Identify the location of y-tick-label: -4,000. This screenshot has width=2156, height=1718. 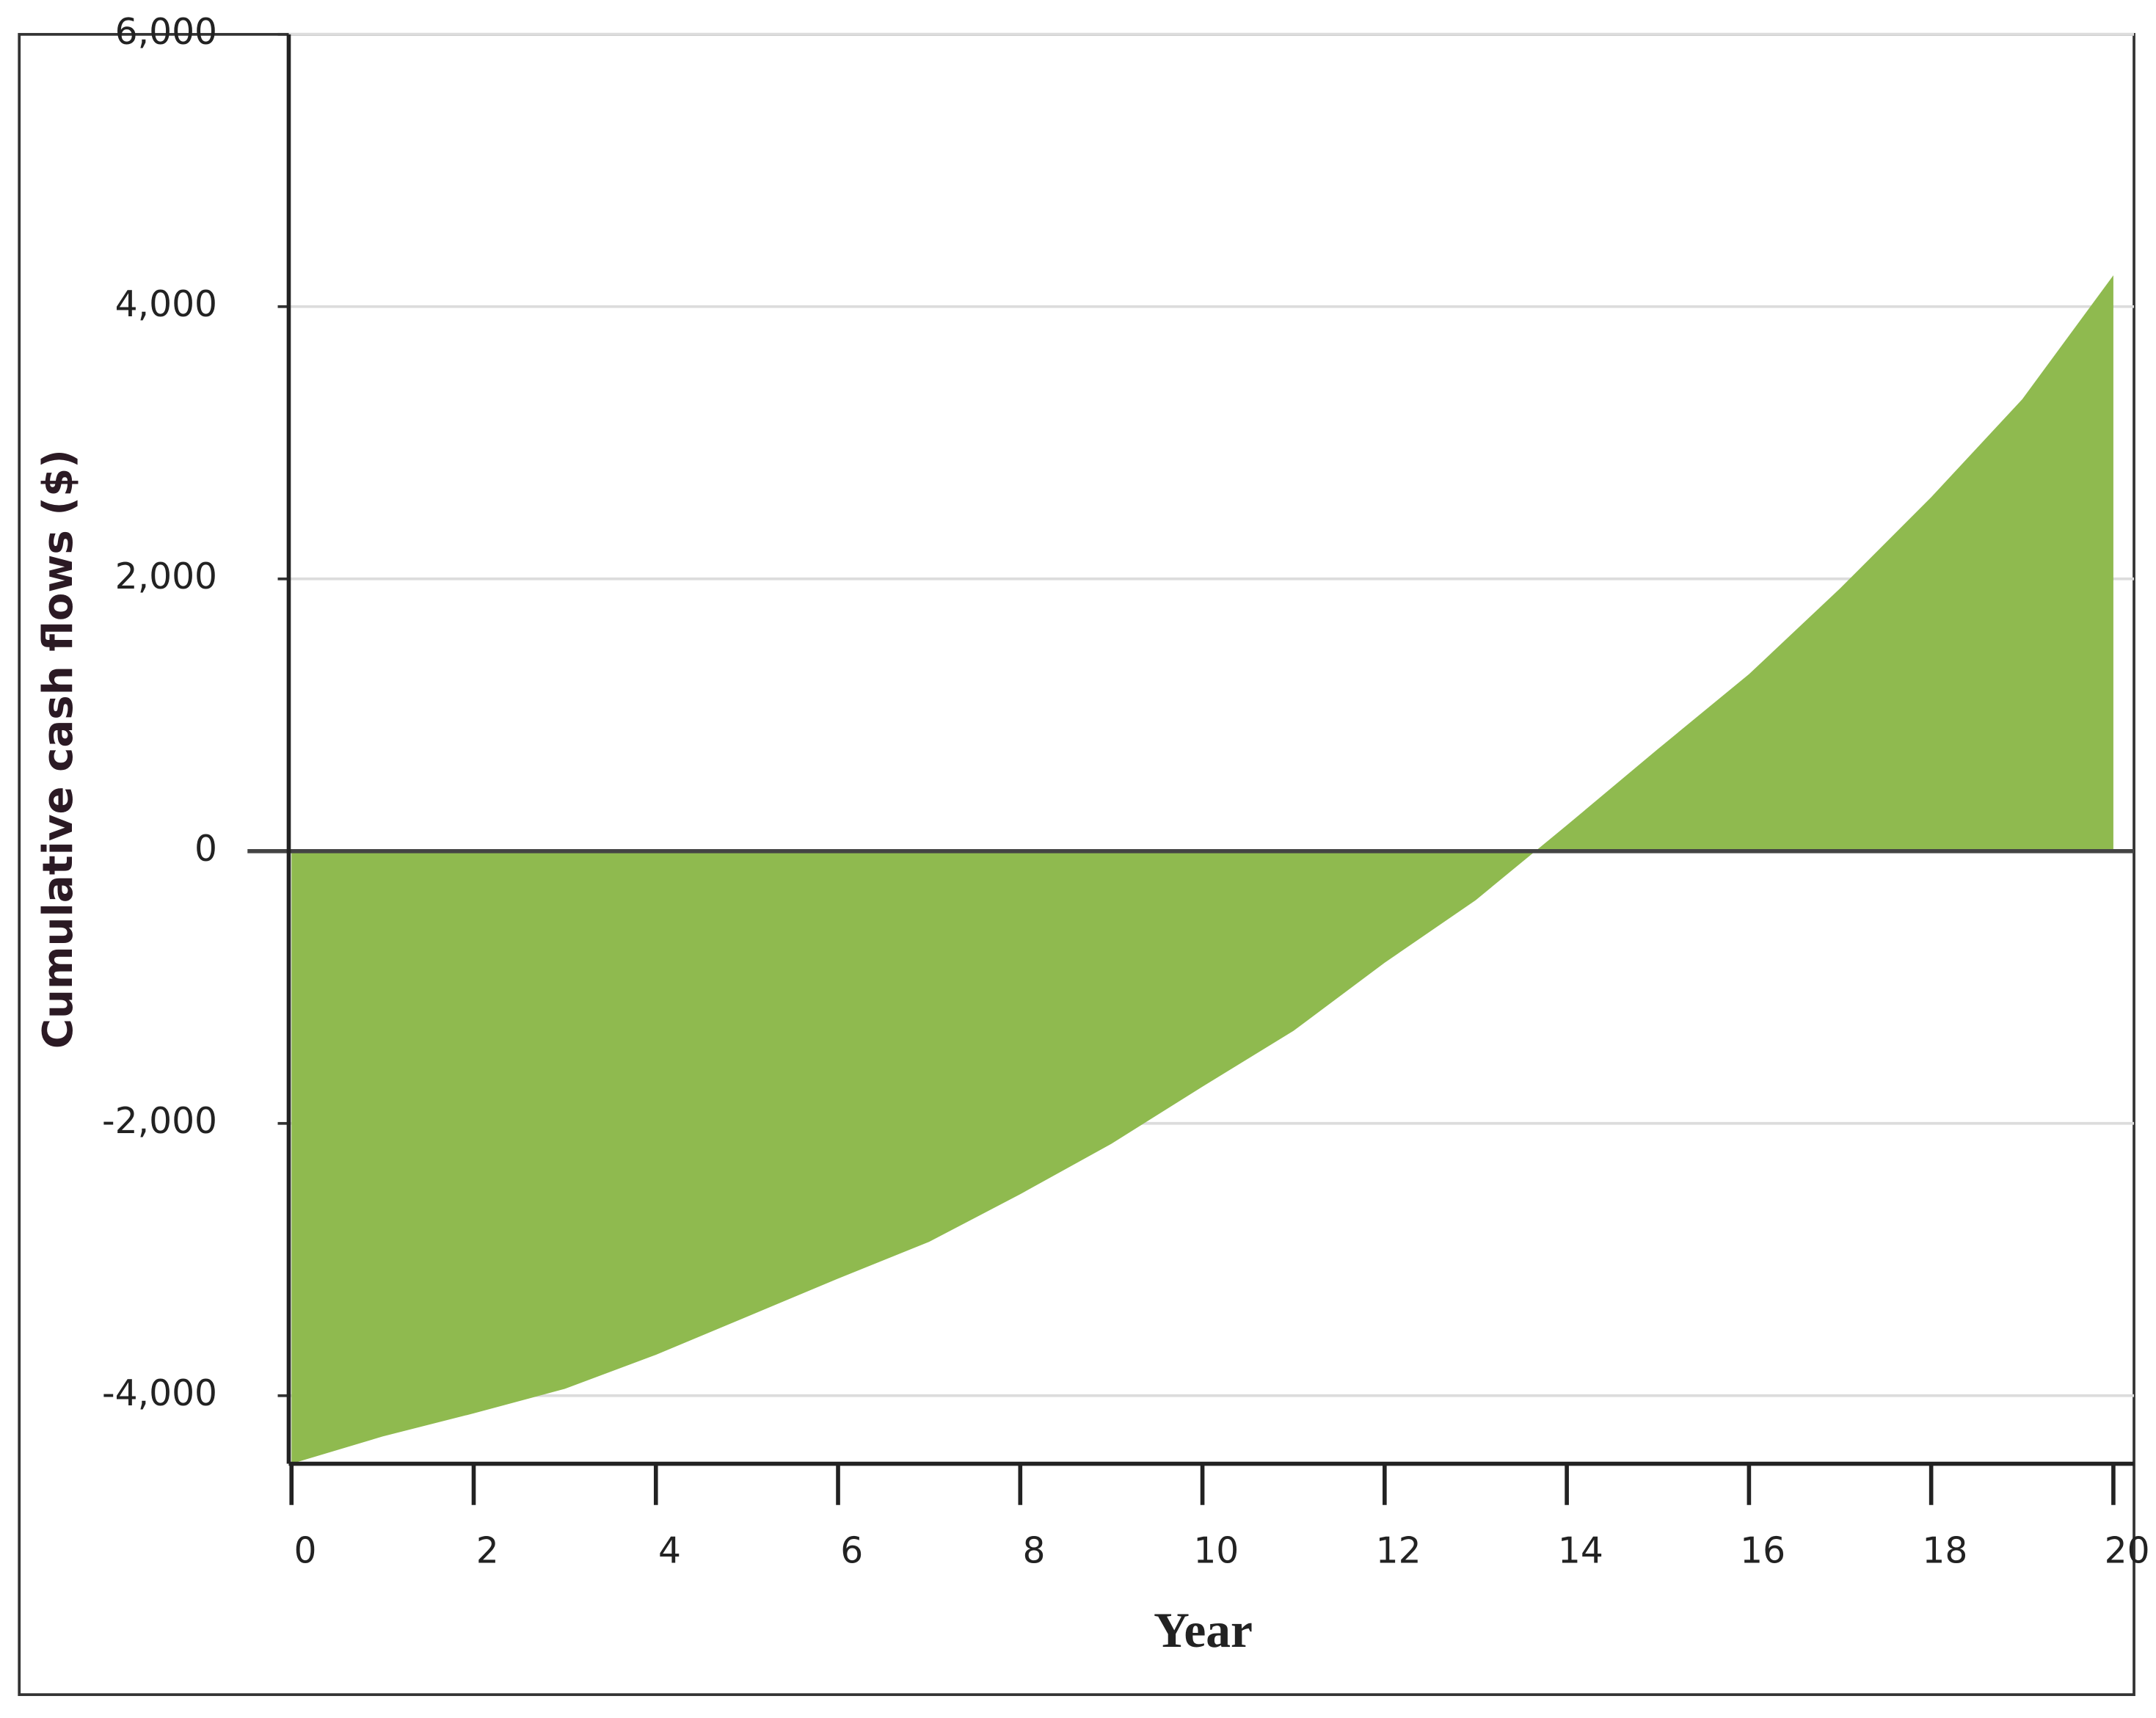
(159, 1393).